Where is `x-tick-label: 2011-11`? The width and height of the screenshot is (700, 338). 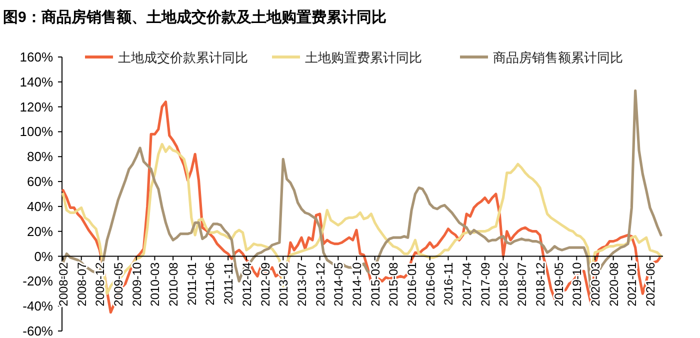
x-tick-label: 2011-11 is located at coordinates (229, 283).